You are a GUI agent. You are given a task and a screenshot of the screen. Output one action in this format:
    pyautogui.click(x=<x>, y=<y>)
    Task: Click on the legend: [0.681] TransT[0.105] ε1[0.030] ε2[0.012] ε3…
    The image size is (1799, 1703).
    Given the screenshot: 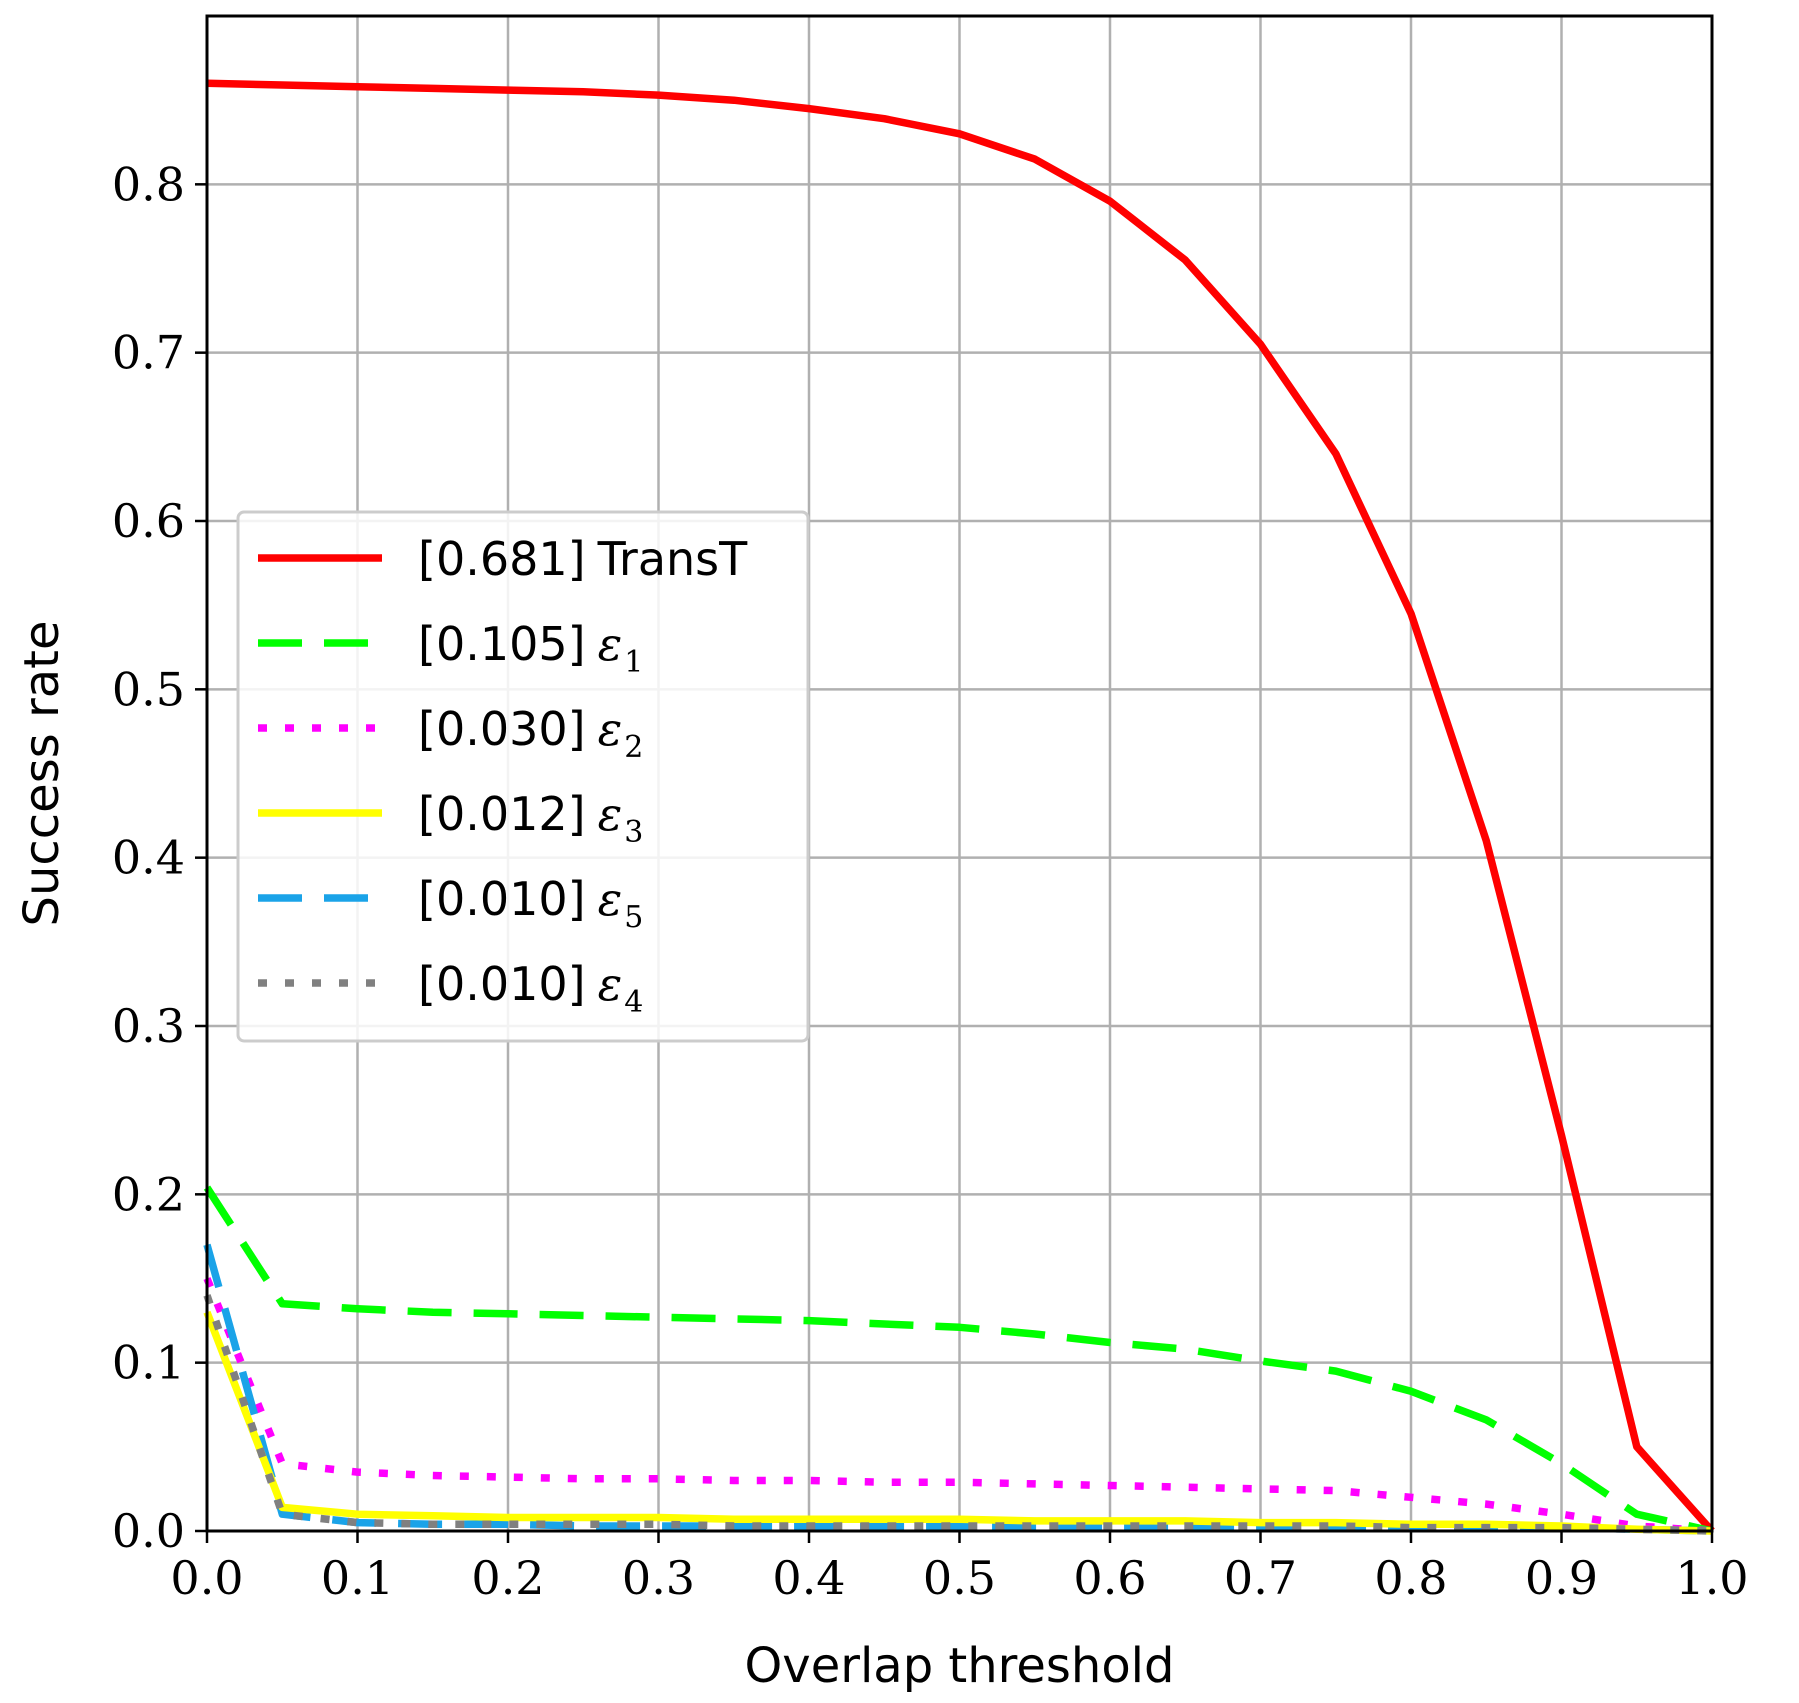 What is the action you would take?
    pyautogui.click(x=523, y=776)
    